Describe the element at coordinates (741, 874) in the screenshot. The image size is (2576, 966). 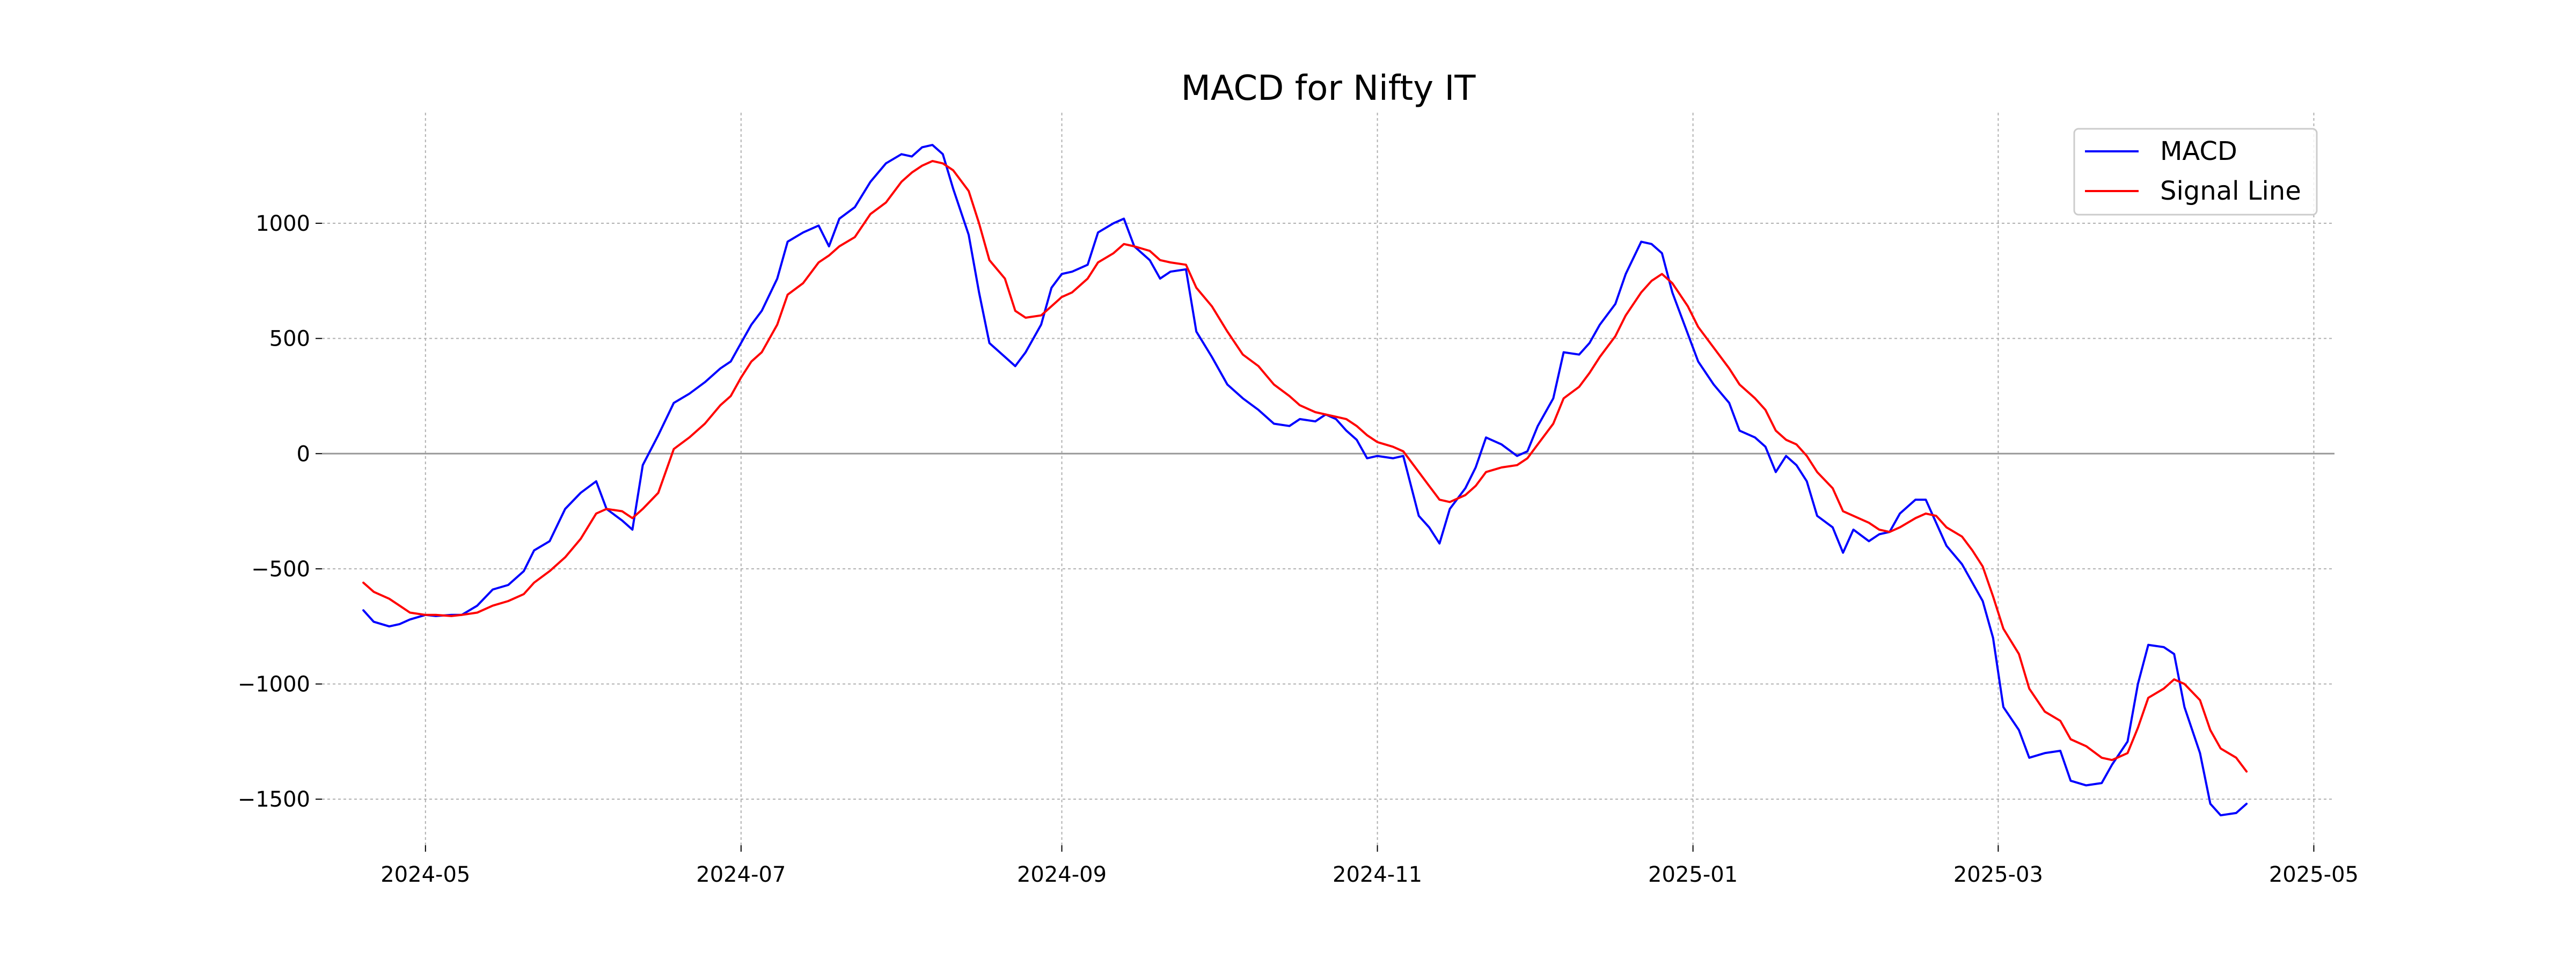
I see `x-tick-label: 2024-07` at that location.